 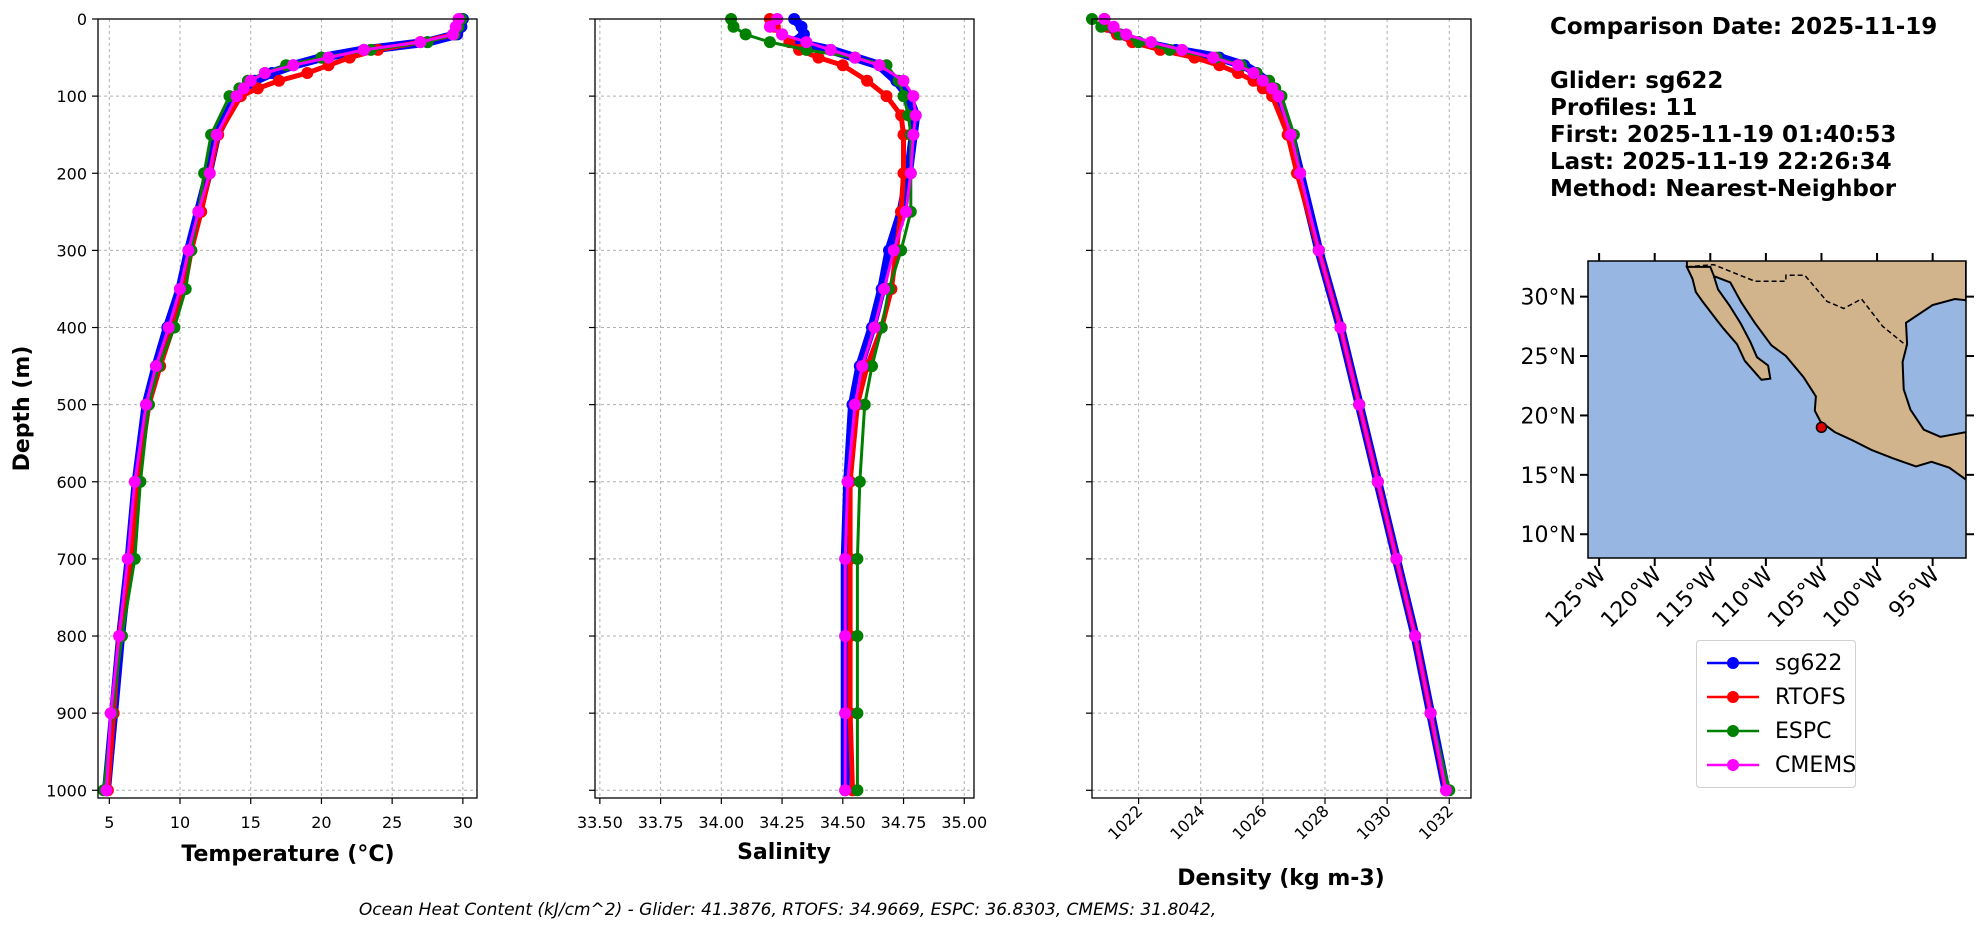 I want to click on lon-label: 100°W, so click(x=1854, y=597).